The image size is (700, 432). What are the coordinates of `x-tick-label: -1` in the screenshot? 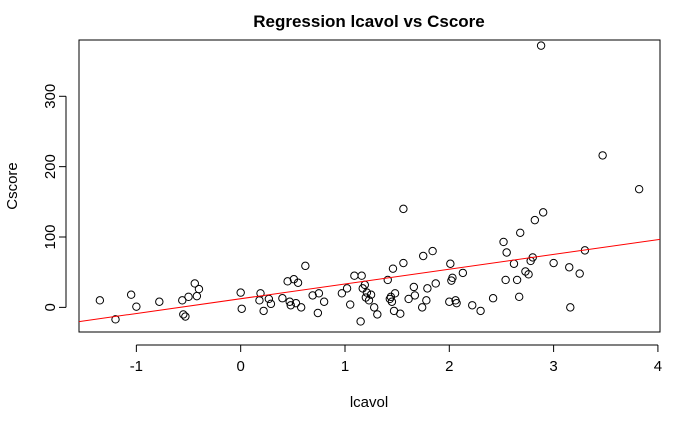 It's located at (136, 366).